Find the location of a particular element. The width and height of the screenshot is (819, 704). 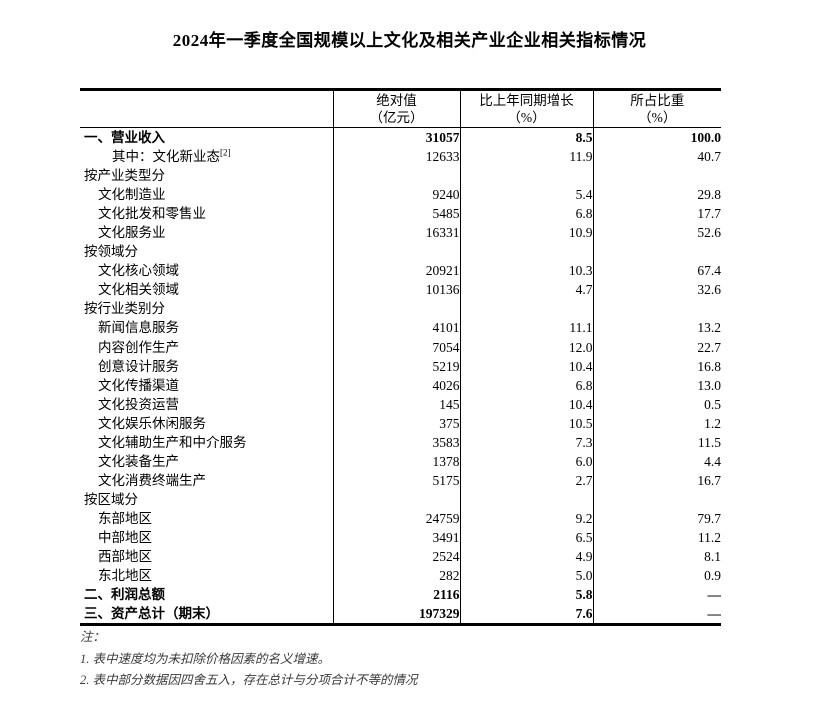

table-row: 文化辅助生产和中介服务 3583 7.3 11.5 is located at coordinates (400, 442).